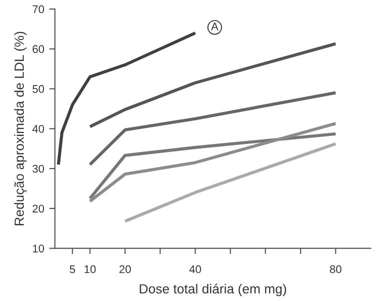  I want to click on y-axis-title: Redução aproximada de LDL (%), so click(20, 129).